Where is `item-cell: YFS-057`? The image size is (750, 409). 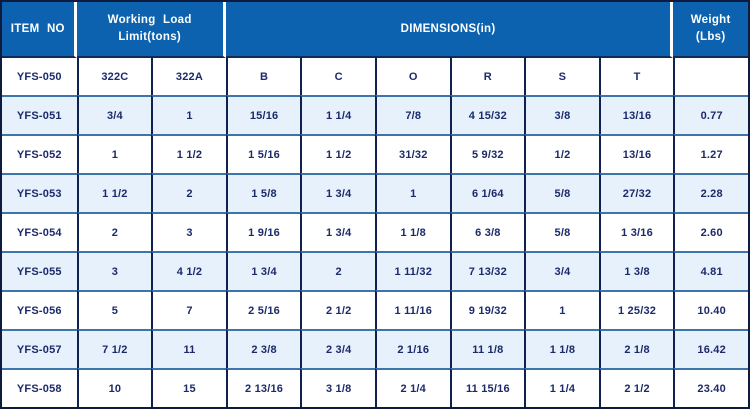 item-cell: YFS-057 is located at coordinates (39, 348).